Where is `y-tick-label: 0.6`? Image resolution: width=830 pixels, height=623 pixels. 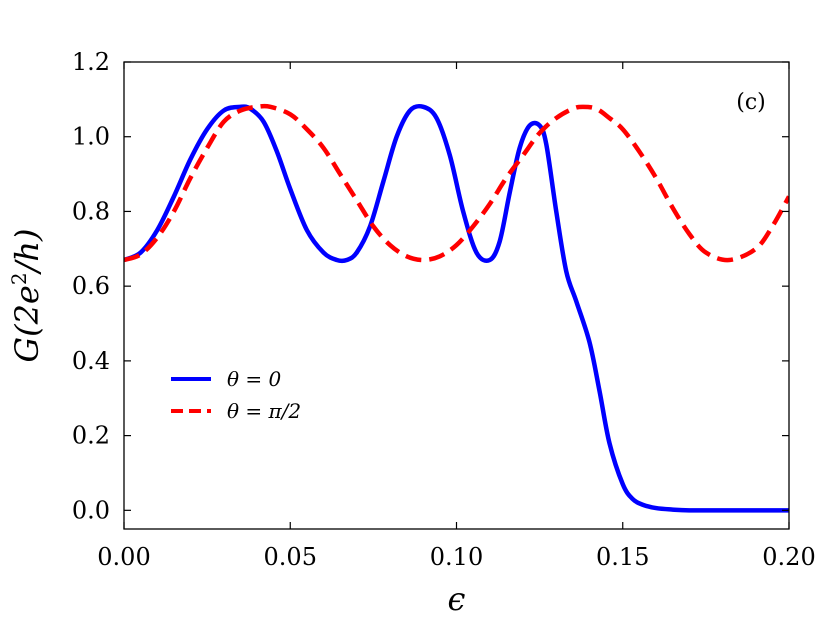 y-tick-label: 0.6 is located at coordinates (91, 286).